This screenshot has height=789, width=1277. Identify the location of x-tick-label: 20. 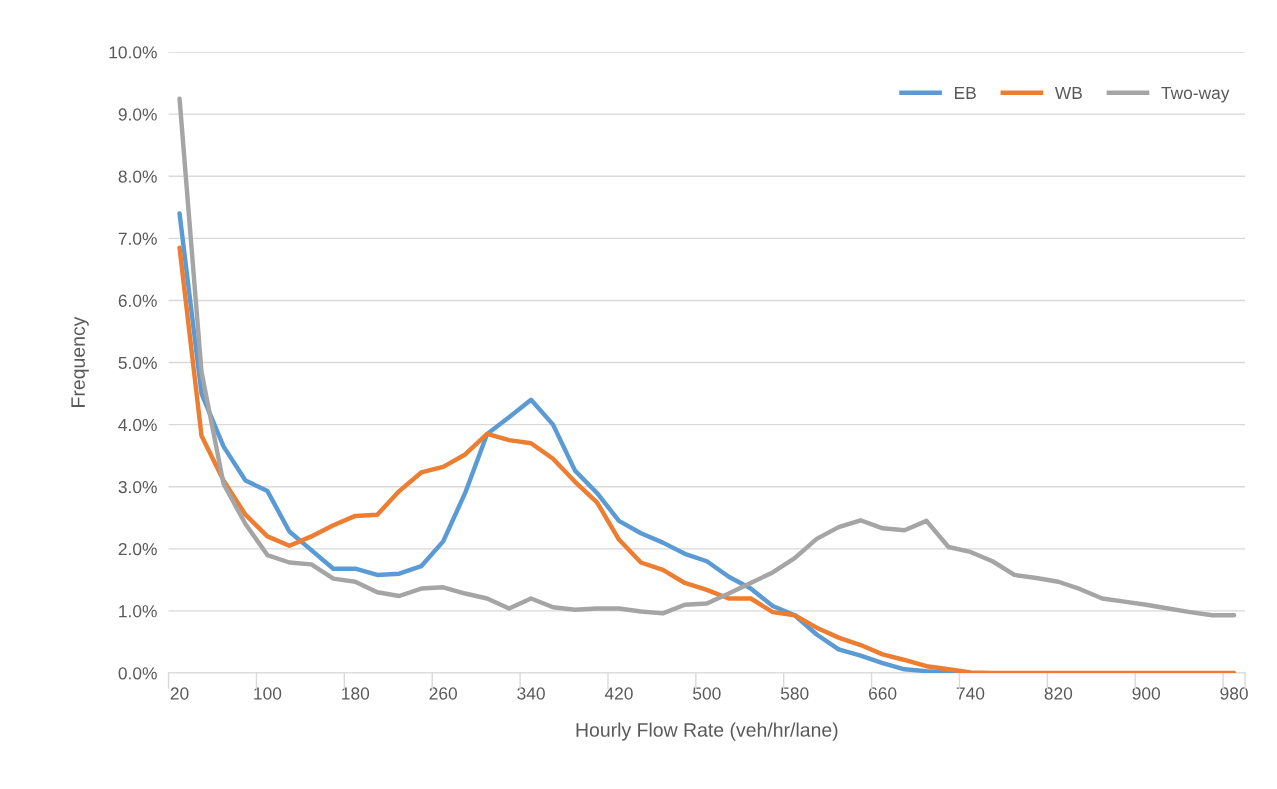
(179, 693).